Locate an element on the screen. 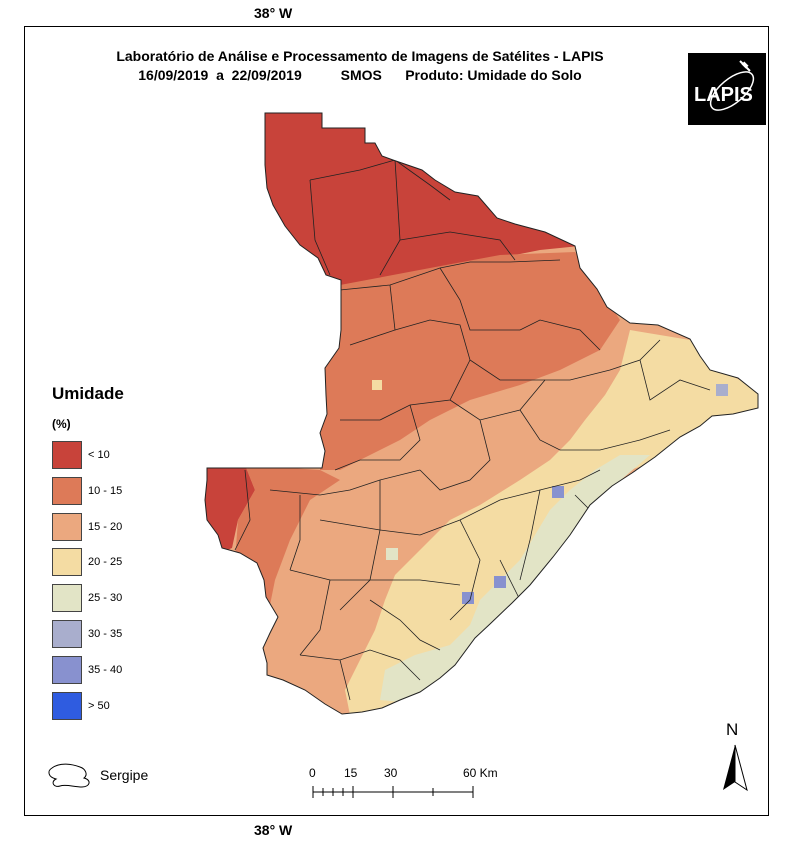  top-longitude-label: 38° W is located at coordinates (273, 13).